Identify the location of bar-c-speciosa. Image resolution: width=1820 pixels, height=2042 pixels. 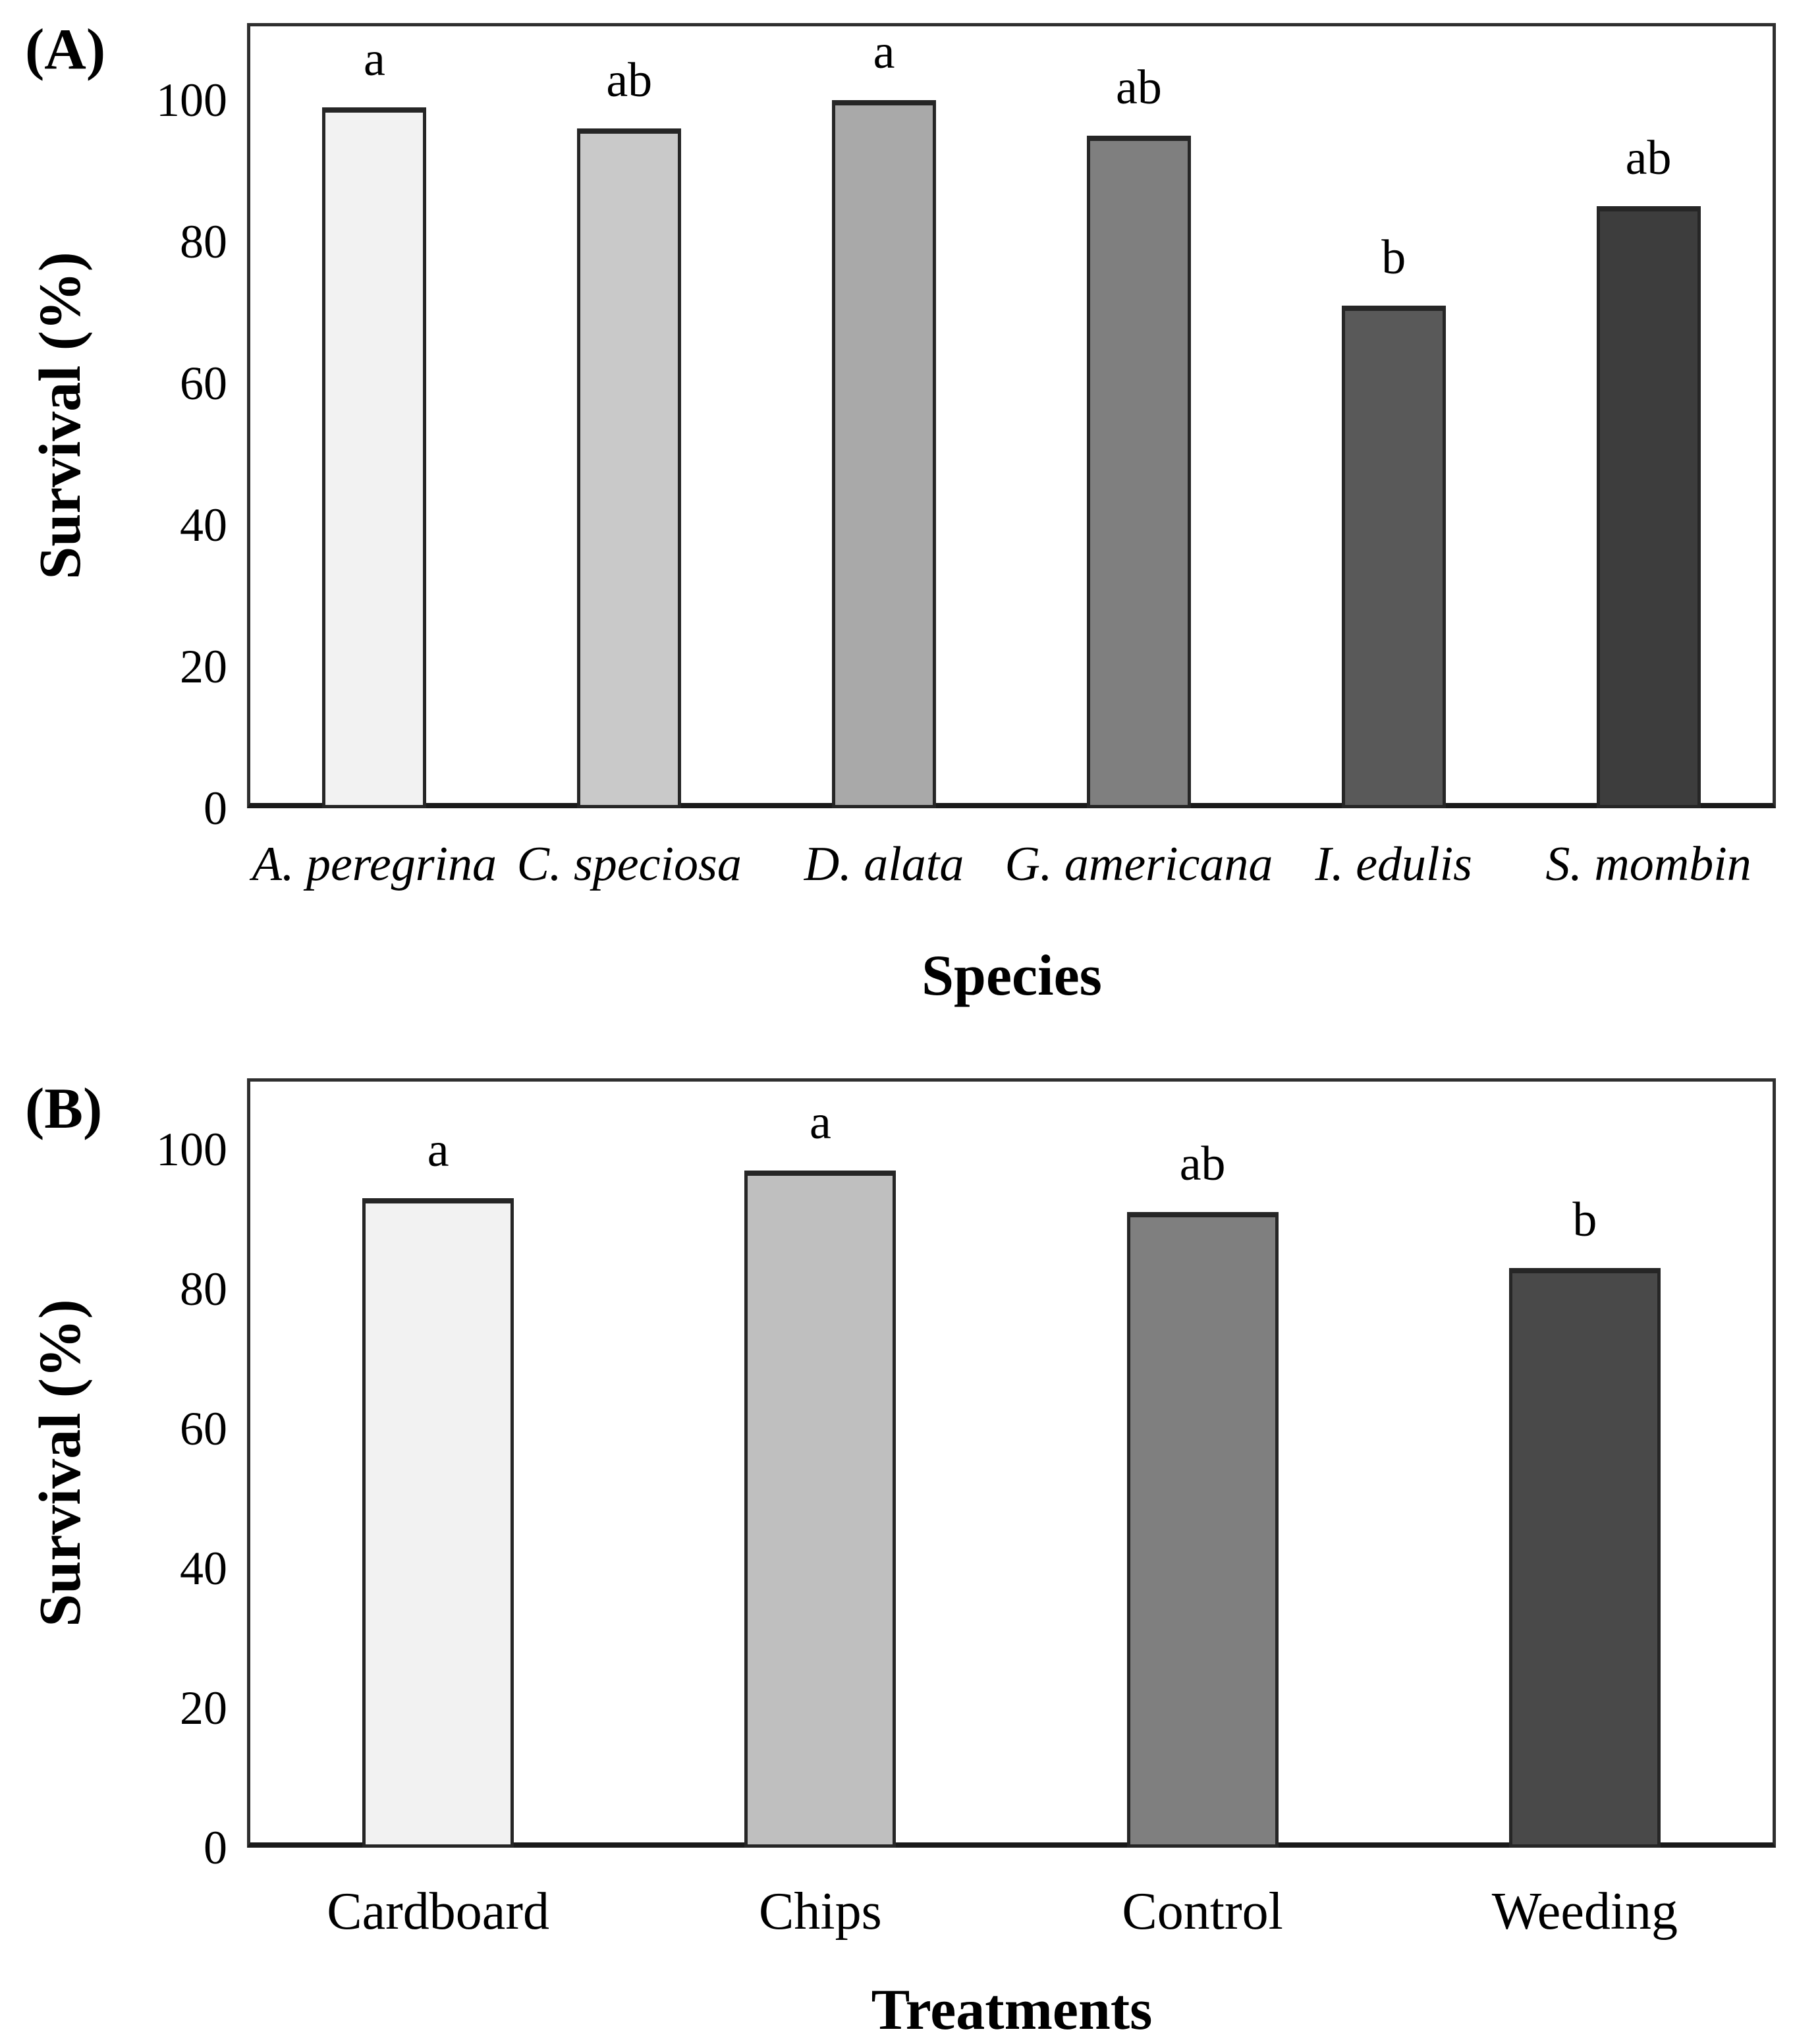
(629, 468).